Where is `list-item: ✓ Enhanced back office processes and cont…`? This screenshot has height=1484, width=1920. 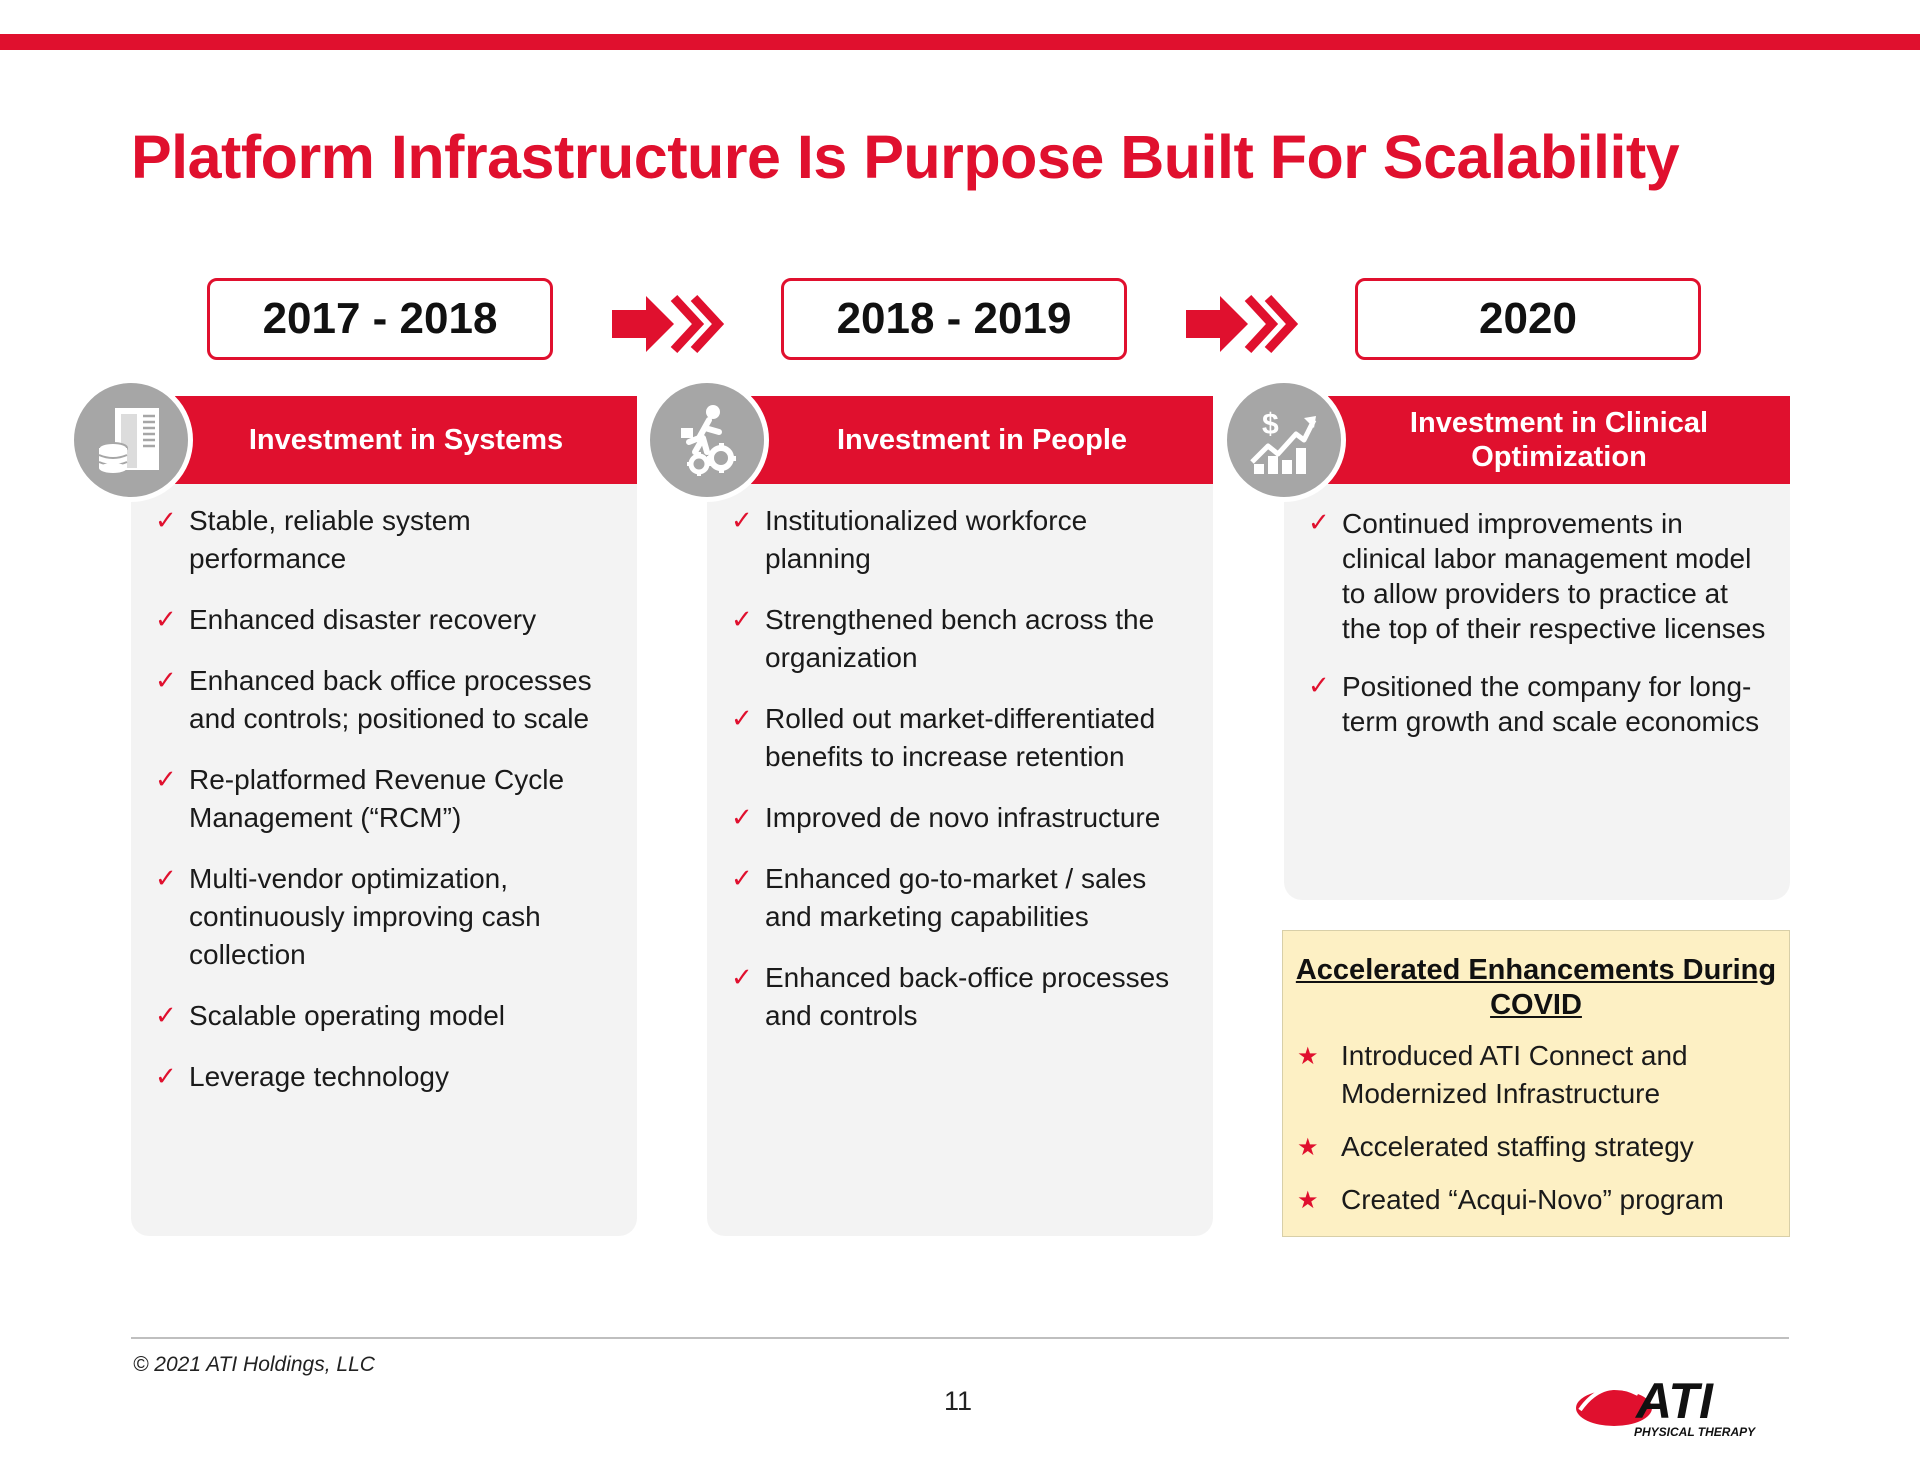
list-item: ✓ Enhanced back office processes and cont… is located at coordinates (387, 700).